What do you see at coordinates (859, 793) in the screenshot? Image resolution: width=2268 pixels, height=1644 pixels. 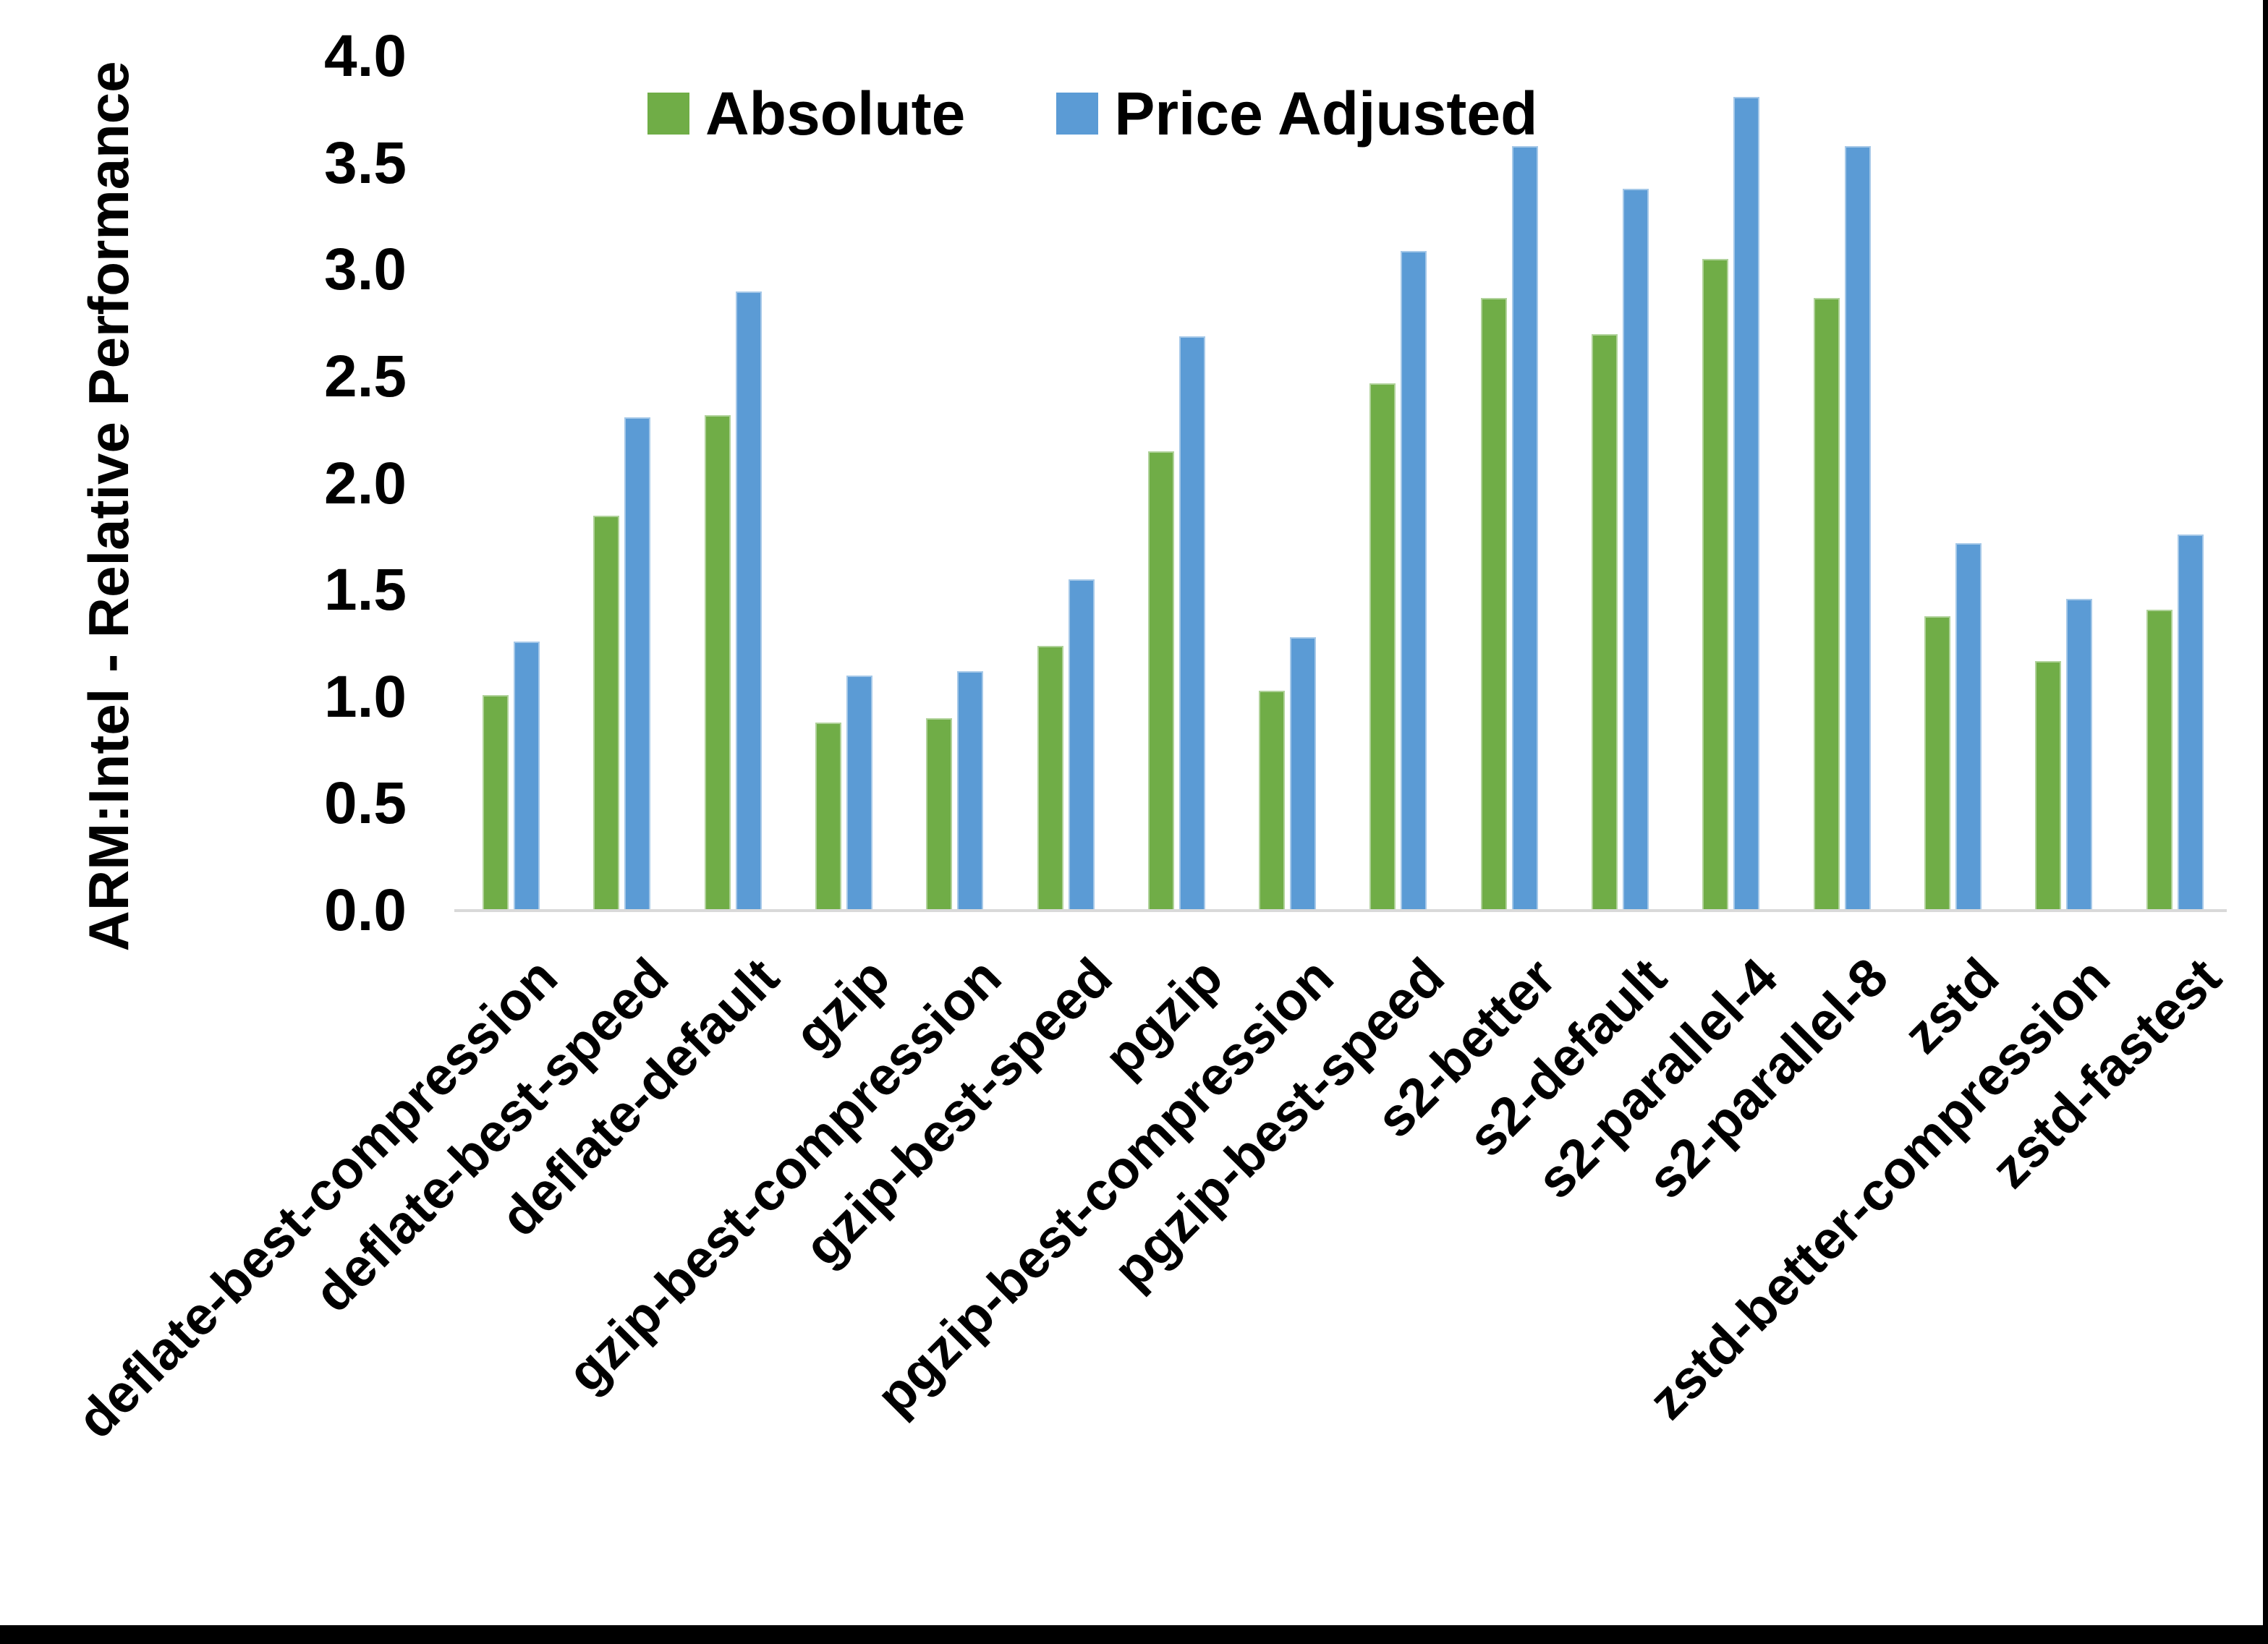 I see `bar-price-adjusted-gzip` at bounding box center [859, 793].